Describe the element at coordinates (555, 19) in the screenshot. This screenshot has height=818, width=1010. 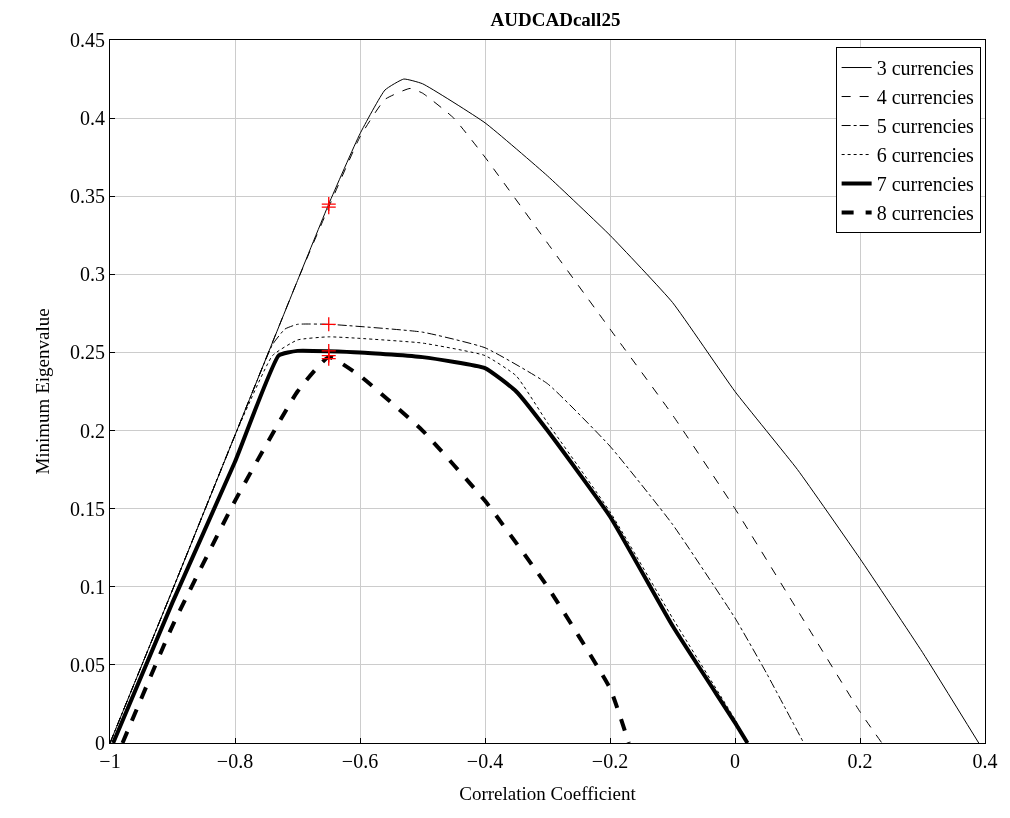
I see `chart-title: AUDCADcall25` at that location.